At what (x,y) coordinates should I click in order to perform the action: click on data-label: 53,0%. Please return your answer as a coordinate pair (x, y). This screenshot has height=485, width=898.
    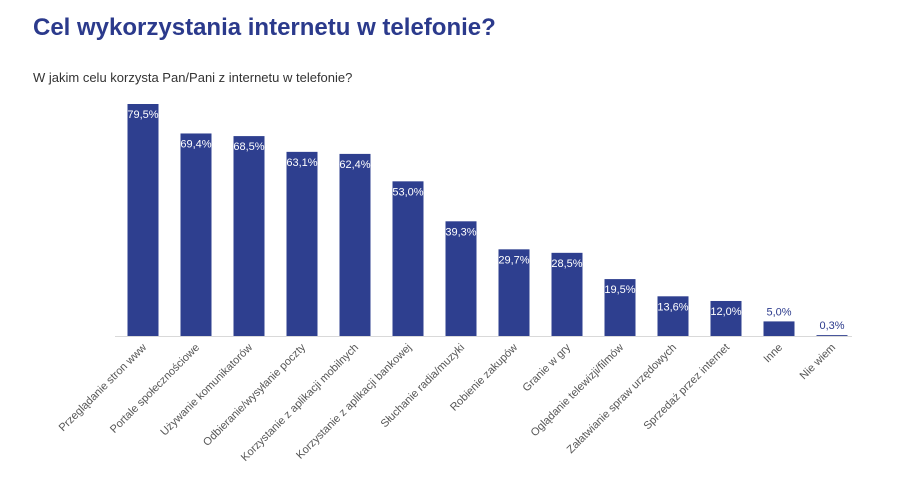
    Looking at the image, I should click on (407, 192).